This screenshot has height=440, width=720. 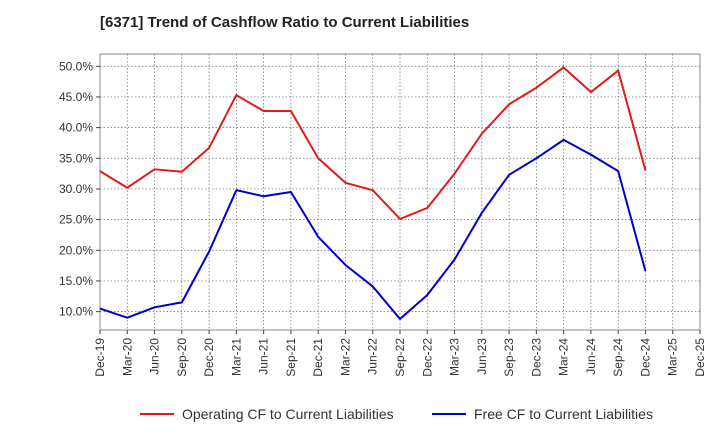 I want to click on y-tick-label: 15.0%, so click(x=76, y=281).